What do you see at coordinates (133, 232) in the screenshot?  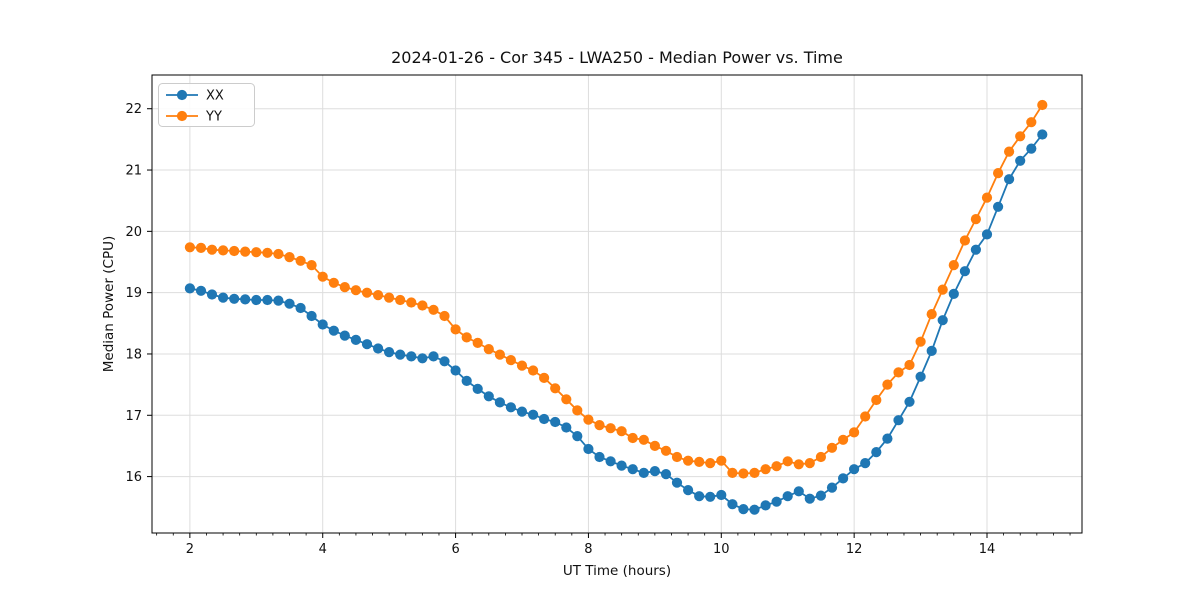 I see `y-tick-label: 20` at bounding box center [133, 232].